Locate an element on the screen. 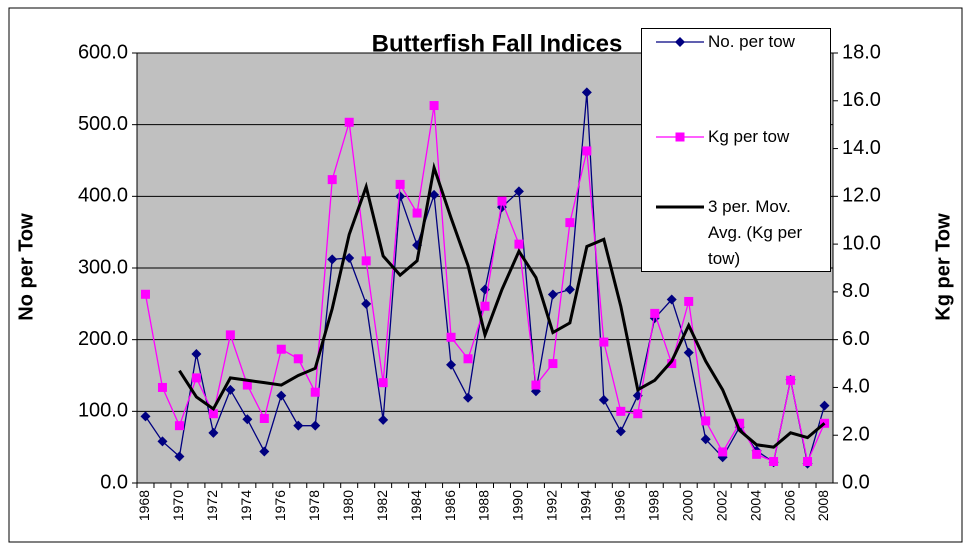 This screenshot has height=551, width=971. legend-entry: Kg per tow is located at coordinates (736, 139).